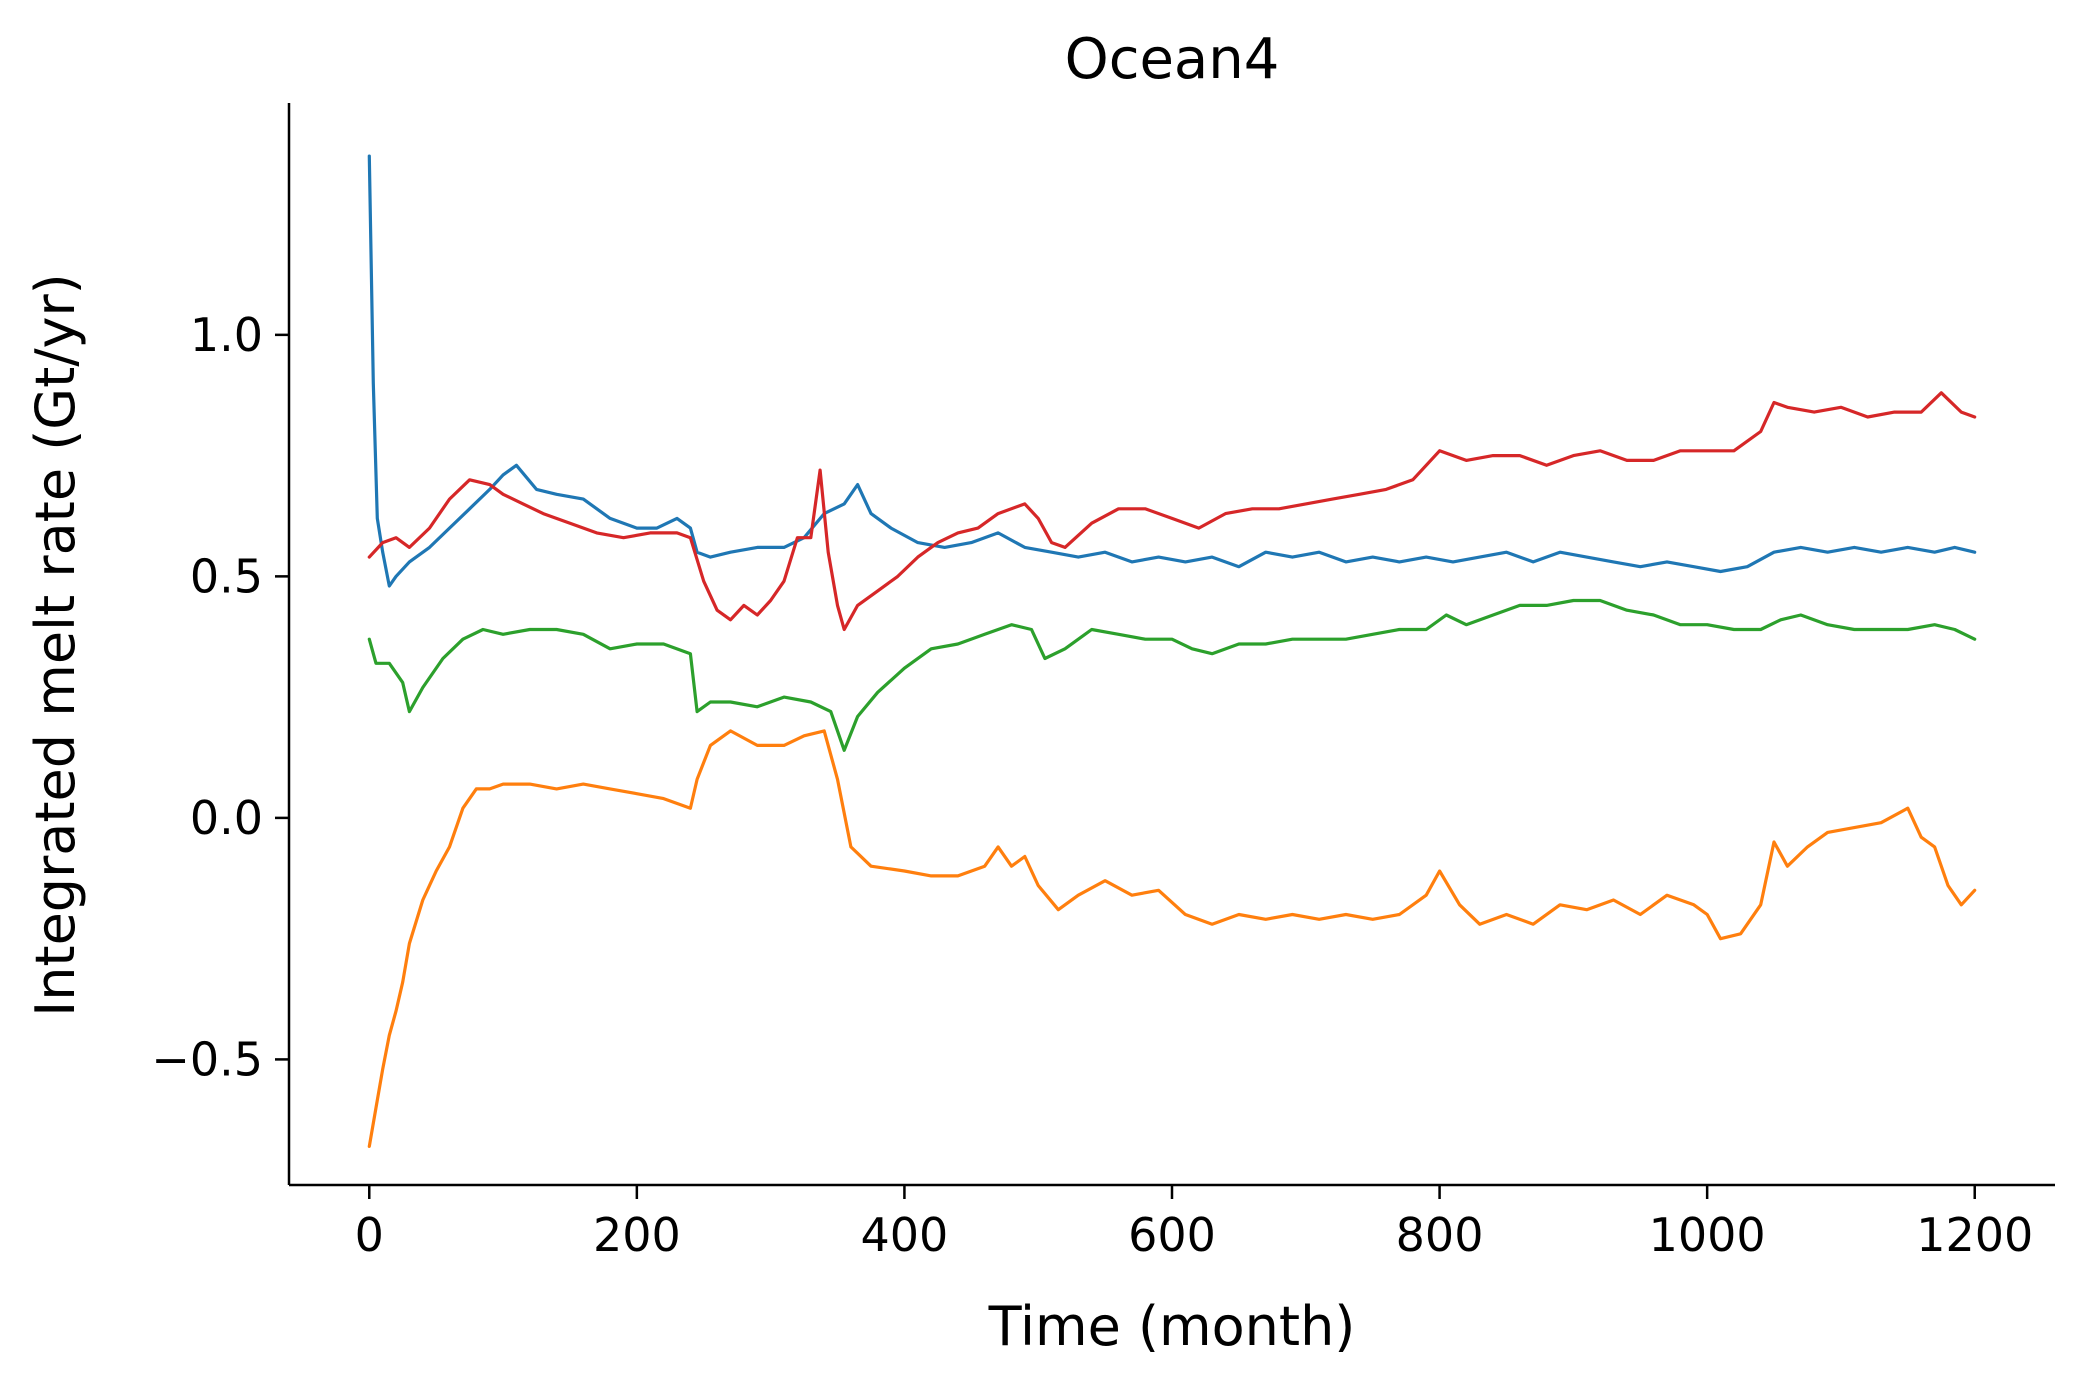 The width and height of the screenshot is (2075, 1386). Describe the element at coordinates (1172, 59) in the screenshot. I see `chart-title: Ocean4` at that location.